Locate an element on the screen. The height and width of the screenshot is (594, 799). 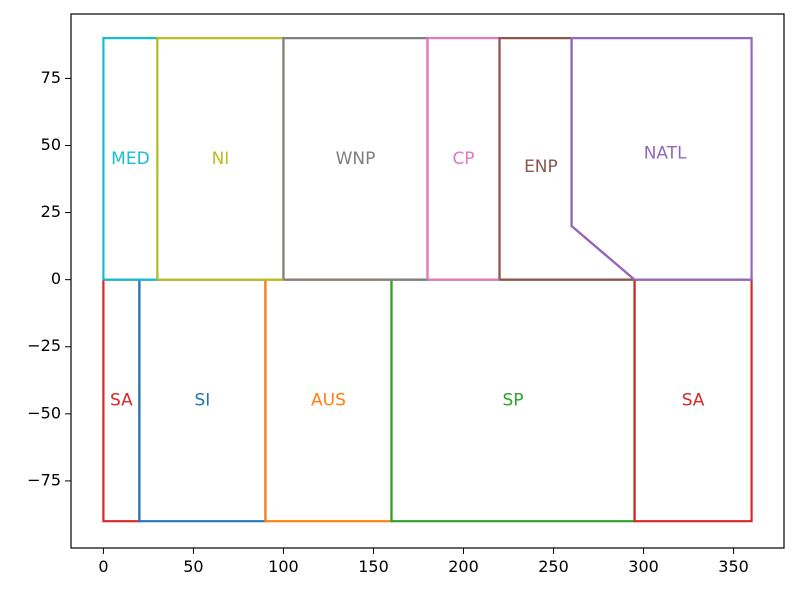
region-label-aus-2: AUS is located at coordinates (328, 400).